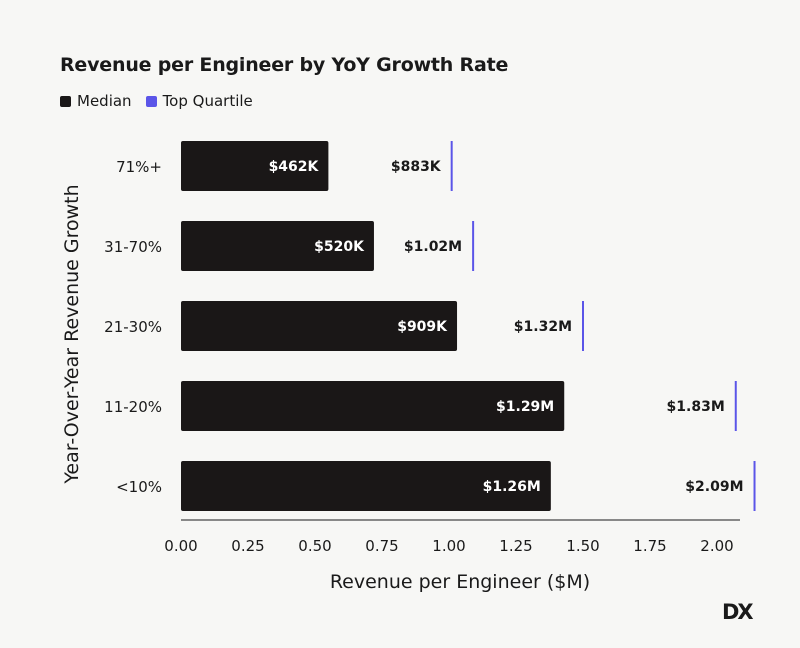  What do you see at coordinates (512, 487) in the screenshot?
I see `median-bar-label: $1.26M` at bounding box center [512, 487].